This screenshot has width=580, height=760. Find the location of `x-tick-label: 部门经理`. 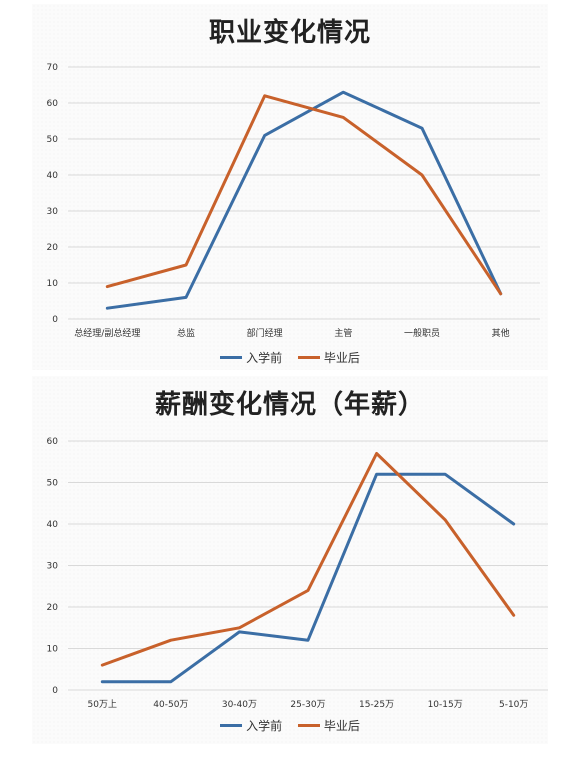

x-tick-label: 部门经理 is located at coordinates (265, 333).